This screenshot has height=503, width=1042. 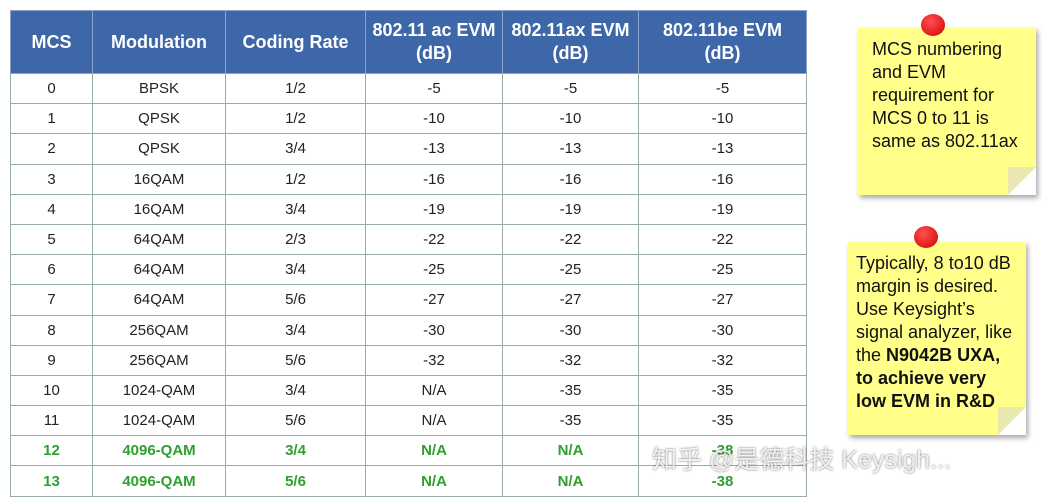 I want to click on table-row: 3 16QAM 1/2 -16 -16 -16, so click(x=408, y=179).